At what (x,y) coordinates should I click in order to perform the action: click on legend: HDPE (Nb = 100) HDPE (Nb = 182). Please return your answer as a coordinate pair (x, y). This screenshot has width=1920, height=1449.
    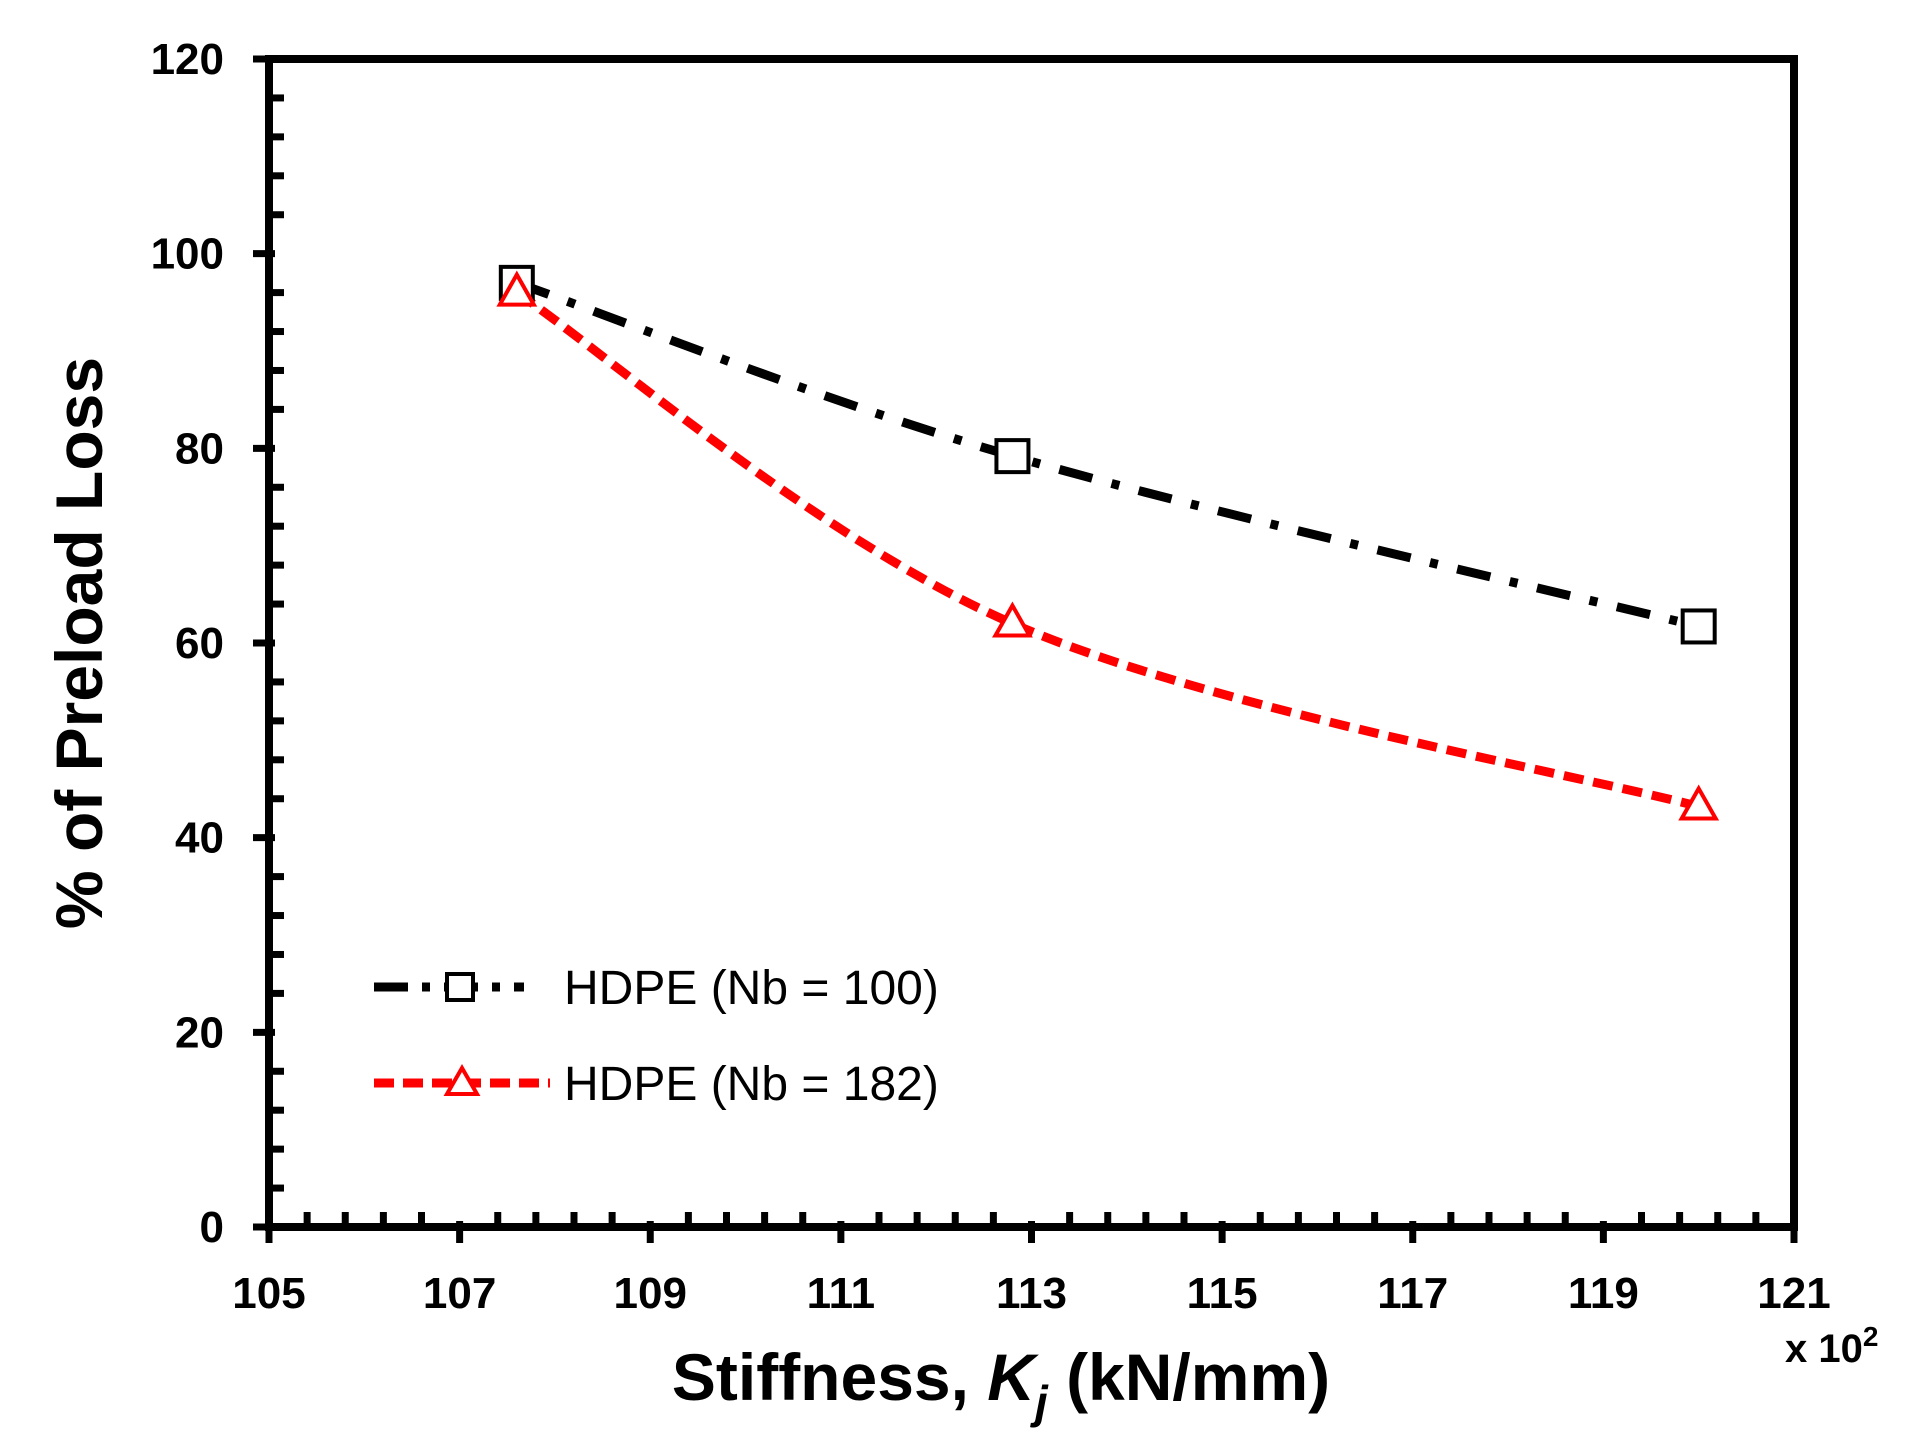
    Looking at the image, I should click on (656, 1036).